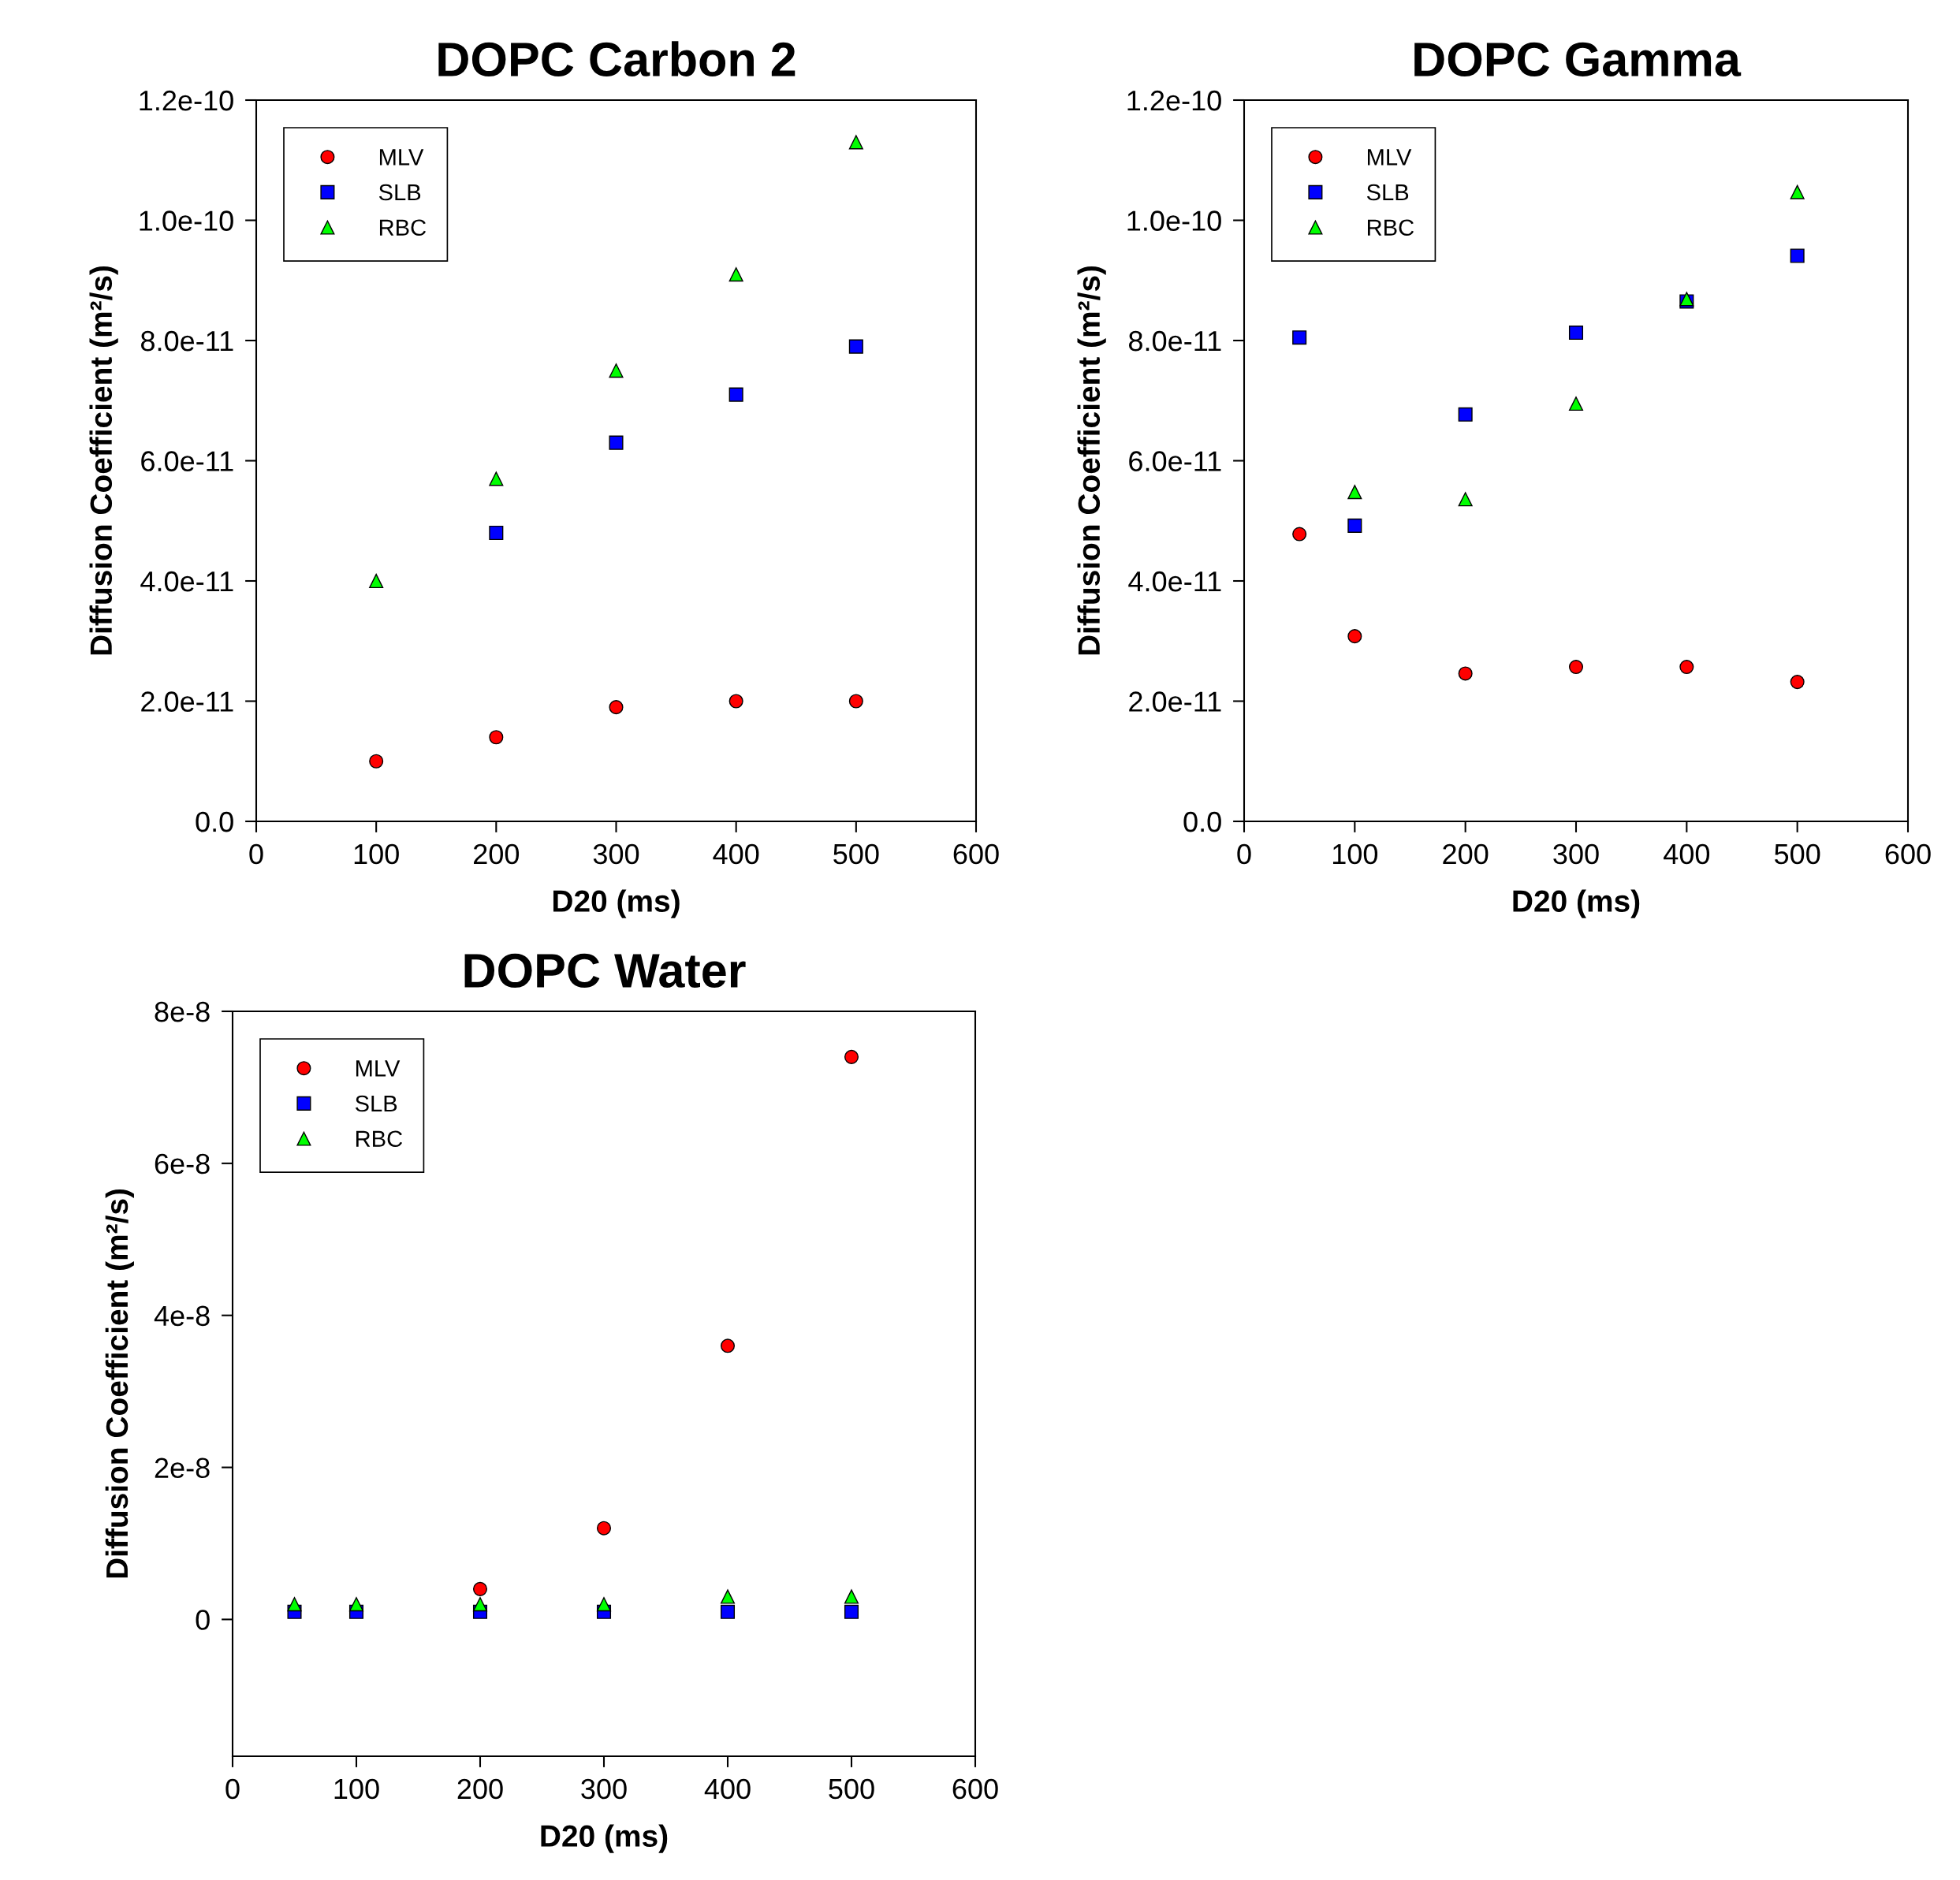  I want to click on y-tick-label: 0, so click(203, 1620).